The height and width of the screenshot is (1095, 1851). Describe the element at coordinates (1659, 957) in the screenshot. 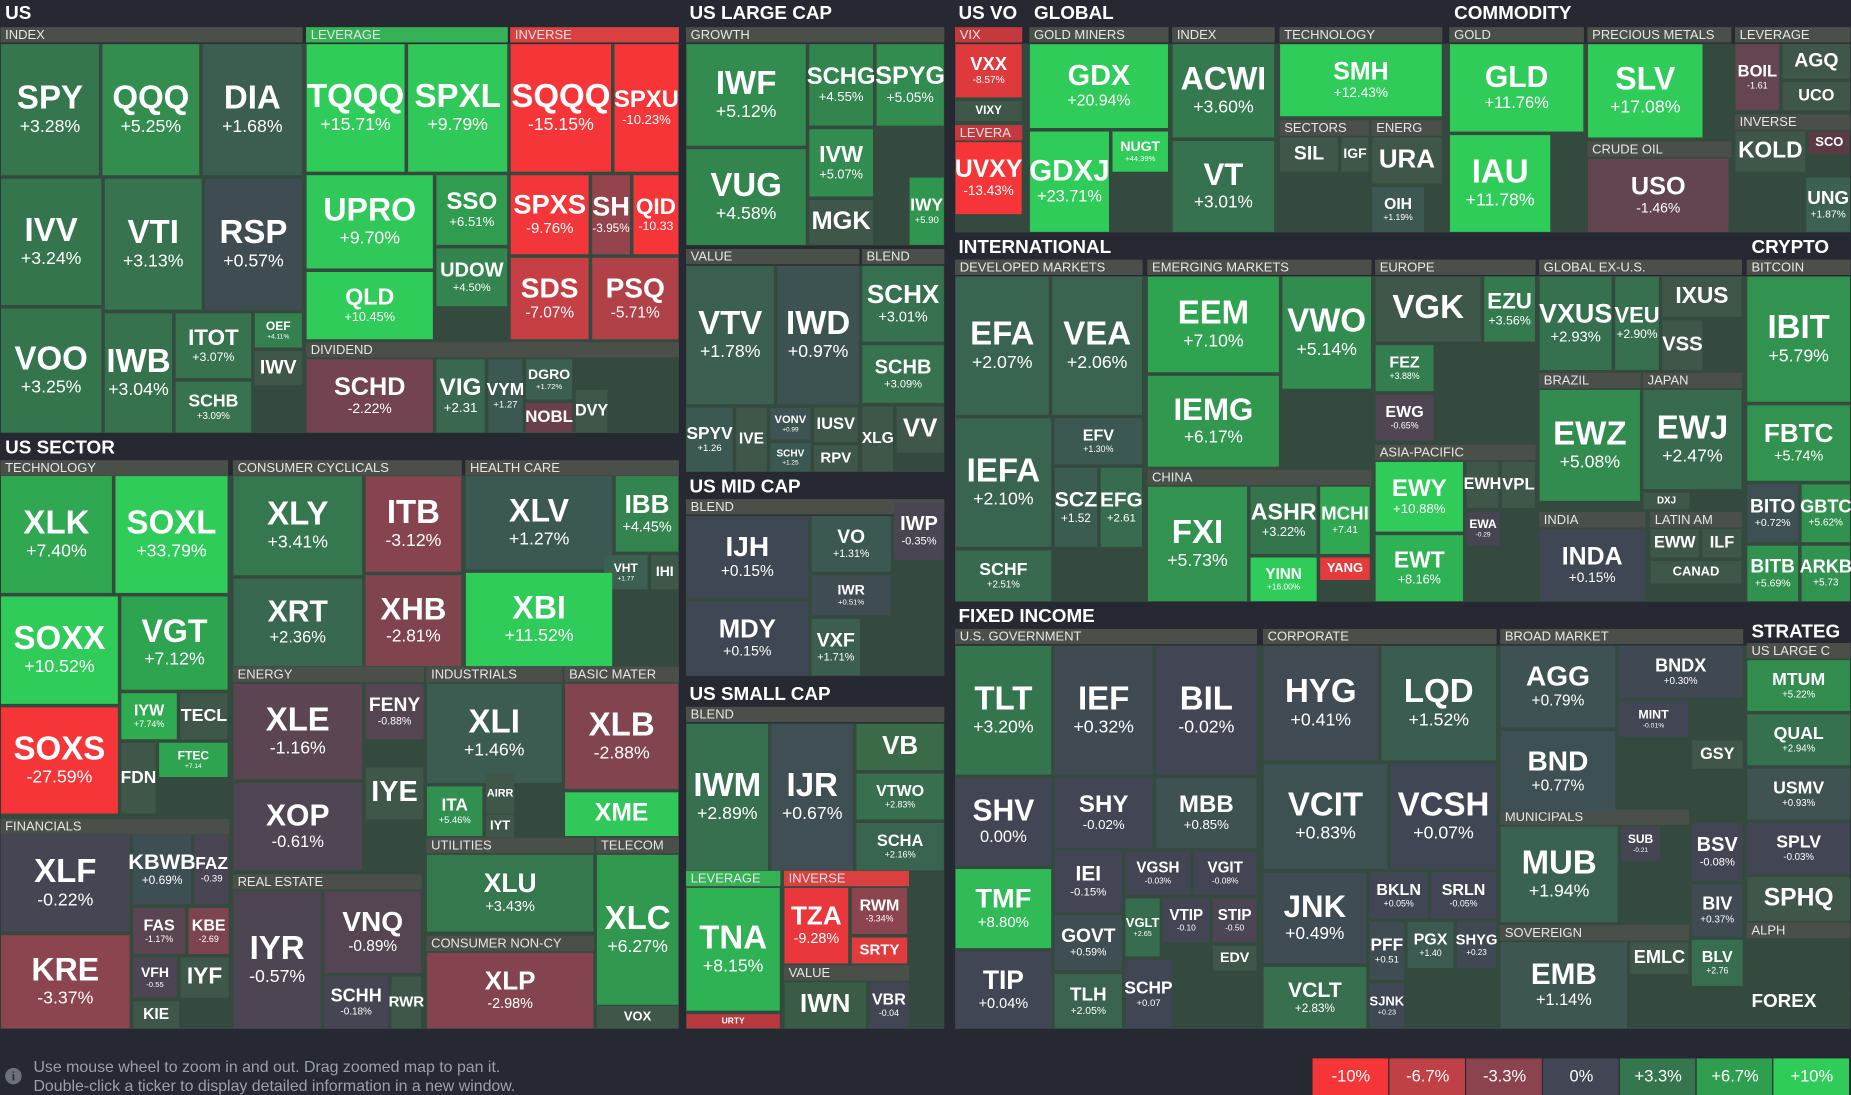

I see `ticker: EMLC` at that location.